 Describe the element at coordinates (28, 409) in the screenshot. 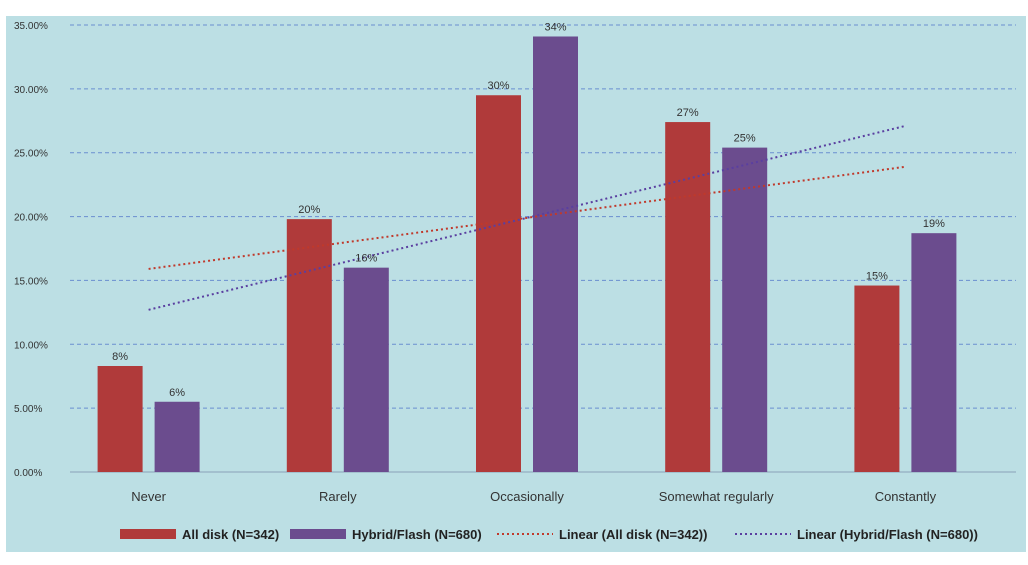

I see `y-tick-label: 5.00%` at that location.